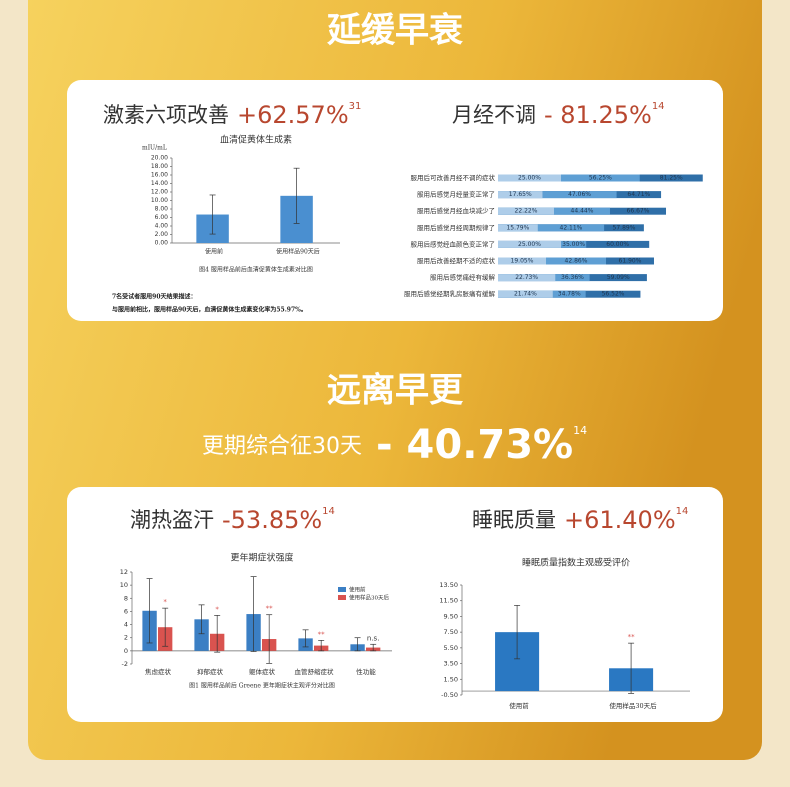 Image resolution: width=790 pixels, height=787 pixels. What do you see at coordinates (448, 601) in the screenshot?
I see `y-tick-label: 11.50` at bounding box center [448, 601].